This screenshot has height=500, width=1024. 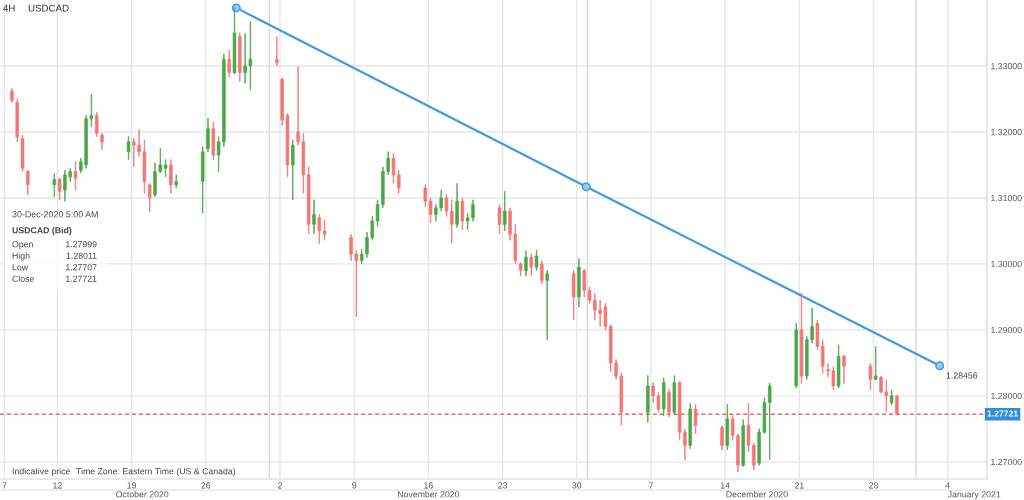 What do you see at coordinates (1002, 413) in the screenshot?
I see `ref-line-label: 1.27721` at bounding box center [1002, 413].